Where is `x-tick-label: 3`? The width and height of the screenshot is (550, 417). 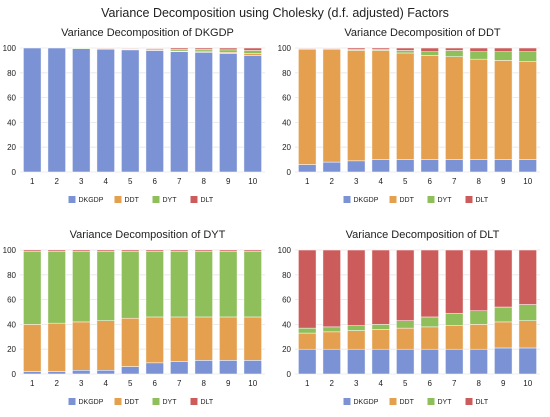
x-tick-label: 3 is located at coordinates (356, 383).